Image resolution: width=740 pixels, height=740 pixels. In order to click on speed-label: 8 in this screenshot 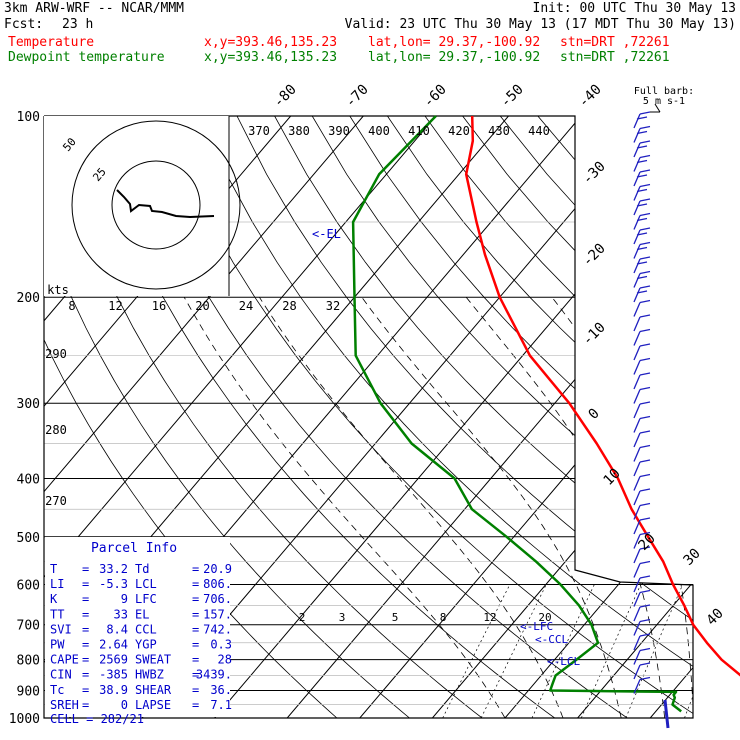, I will do `click(71, 306)`.